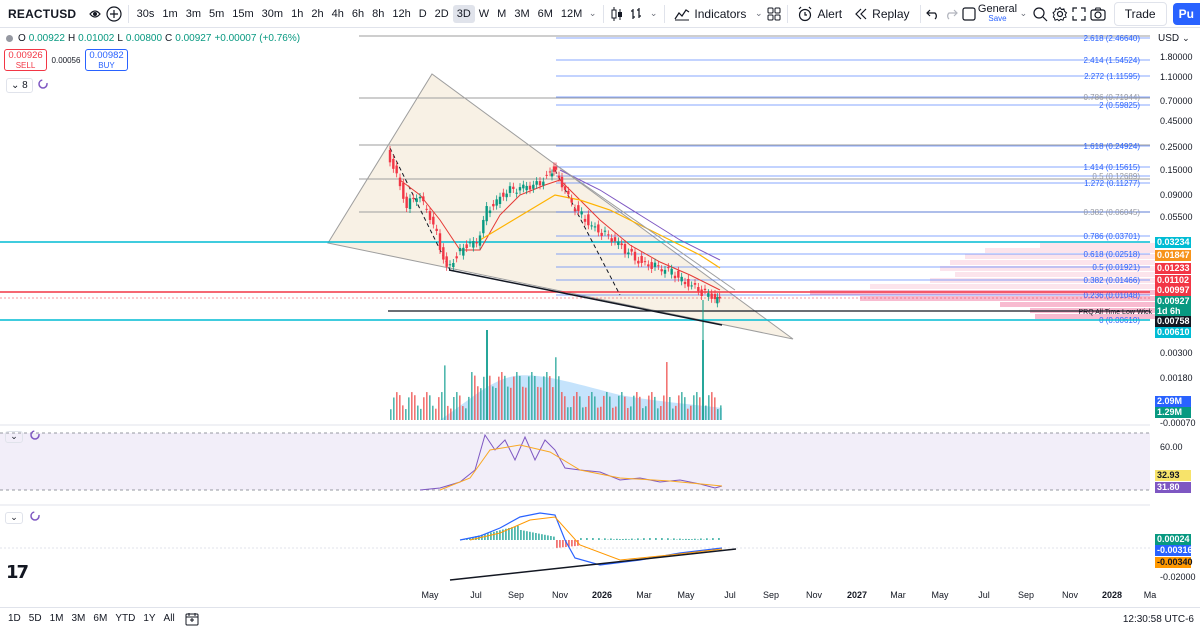 Image resolution: width=1200 pixels, height=629 pixels. I want to click on sell-button: 0.00926 SELL, so click(25, 60).